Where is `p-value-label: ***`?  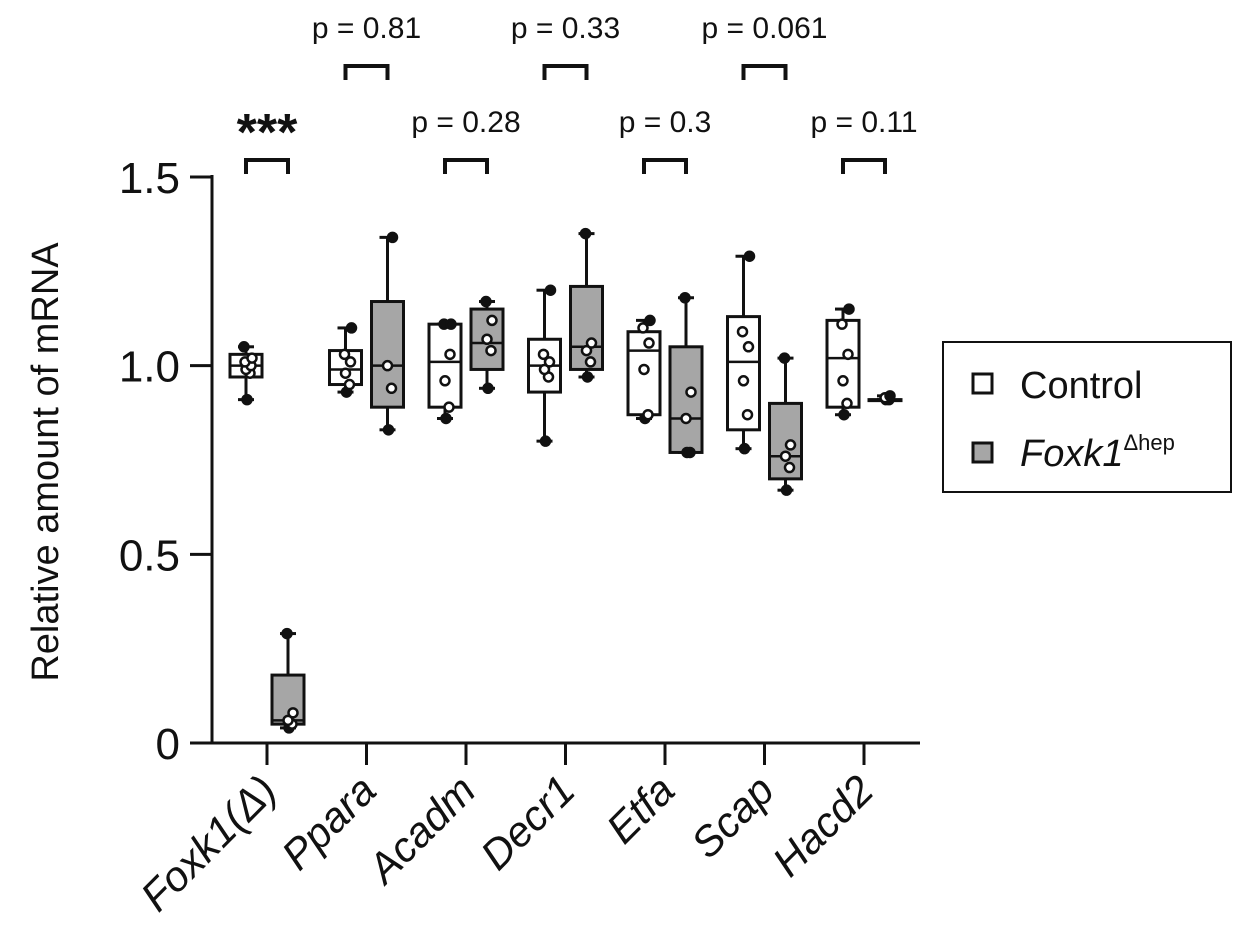 p-value-label: *** is located at coordinates (267, 133).